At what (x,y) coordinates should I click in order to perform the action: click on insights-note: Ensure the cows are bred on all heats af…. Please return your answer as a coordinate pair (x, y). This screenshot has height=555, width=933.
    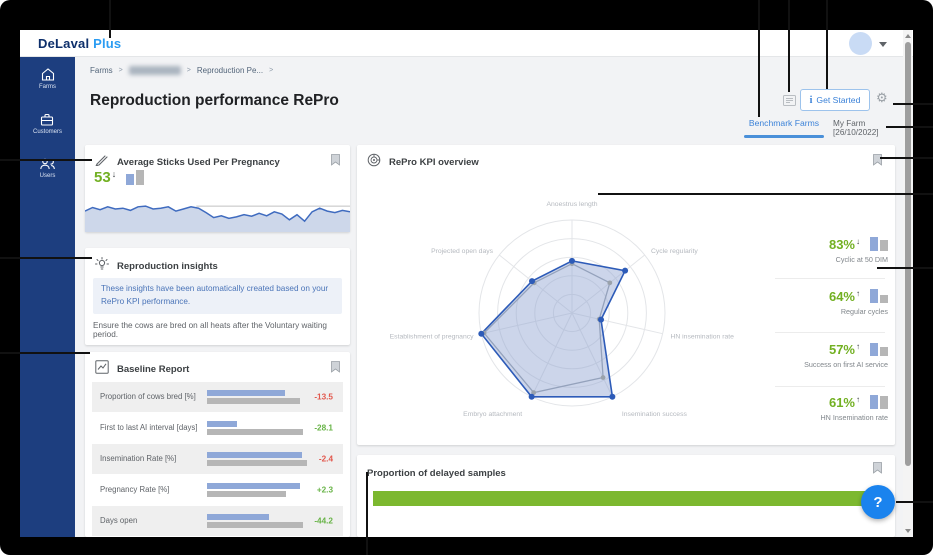
    Looking at the image, I should click on (210, 330).